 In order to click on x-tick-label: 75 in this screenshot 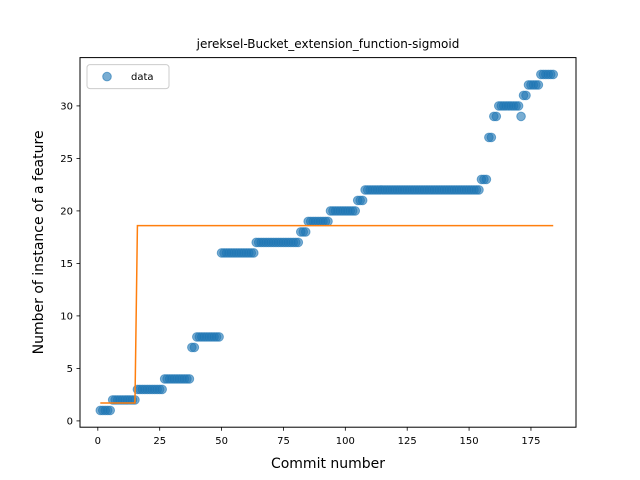, I will do `click(283, 441)`.